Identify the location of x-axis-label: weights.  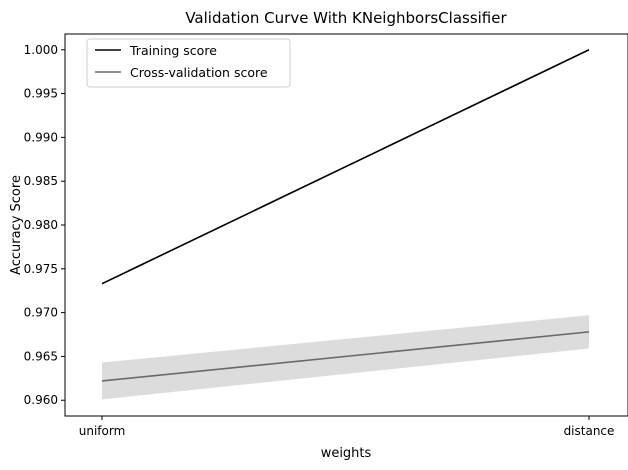
(346, 453).